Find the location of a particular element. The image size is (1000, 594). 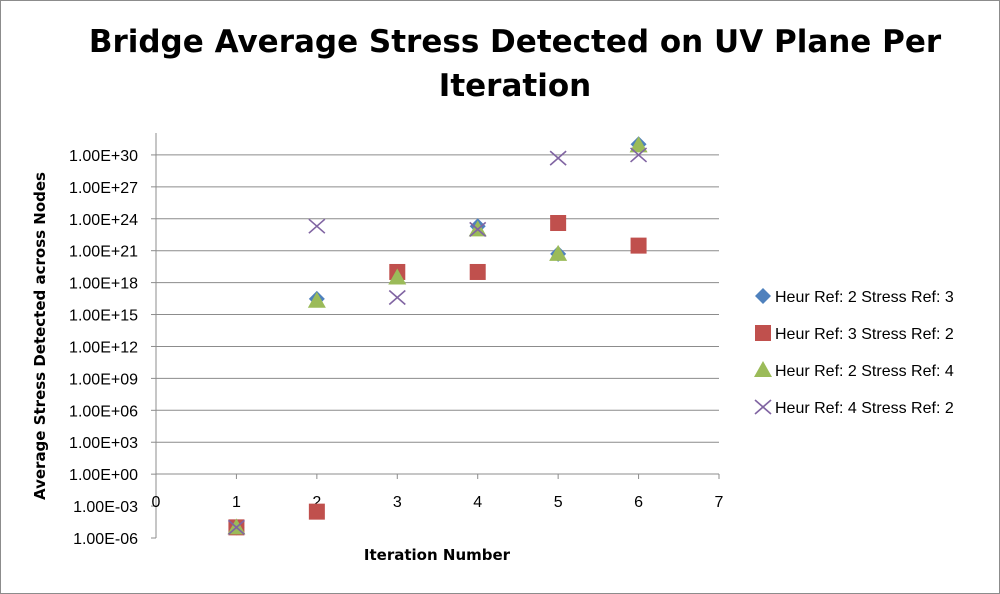

y-tick-label: 1.00E+30 is located at coordinates (103, 156).